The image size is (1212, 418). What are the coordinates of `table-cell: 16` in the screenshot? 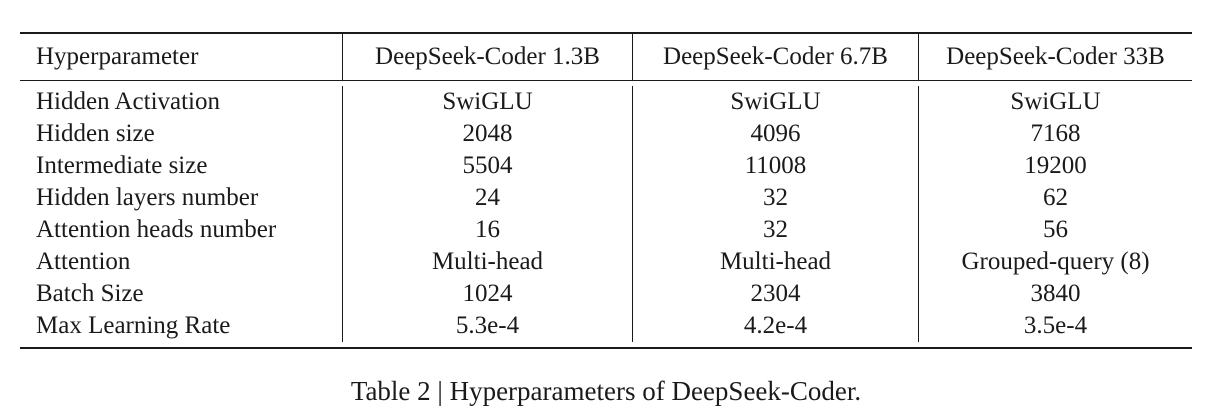 It's located at (487, 230).